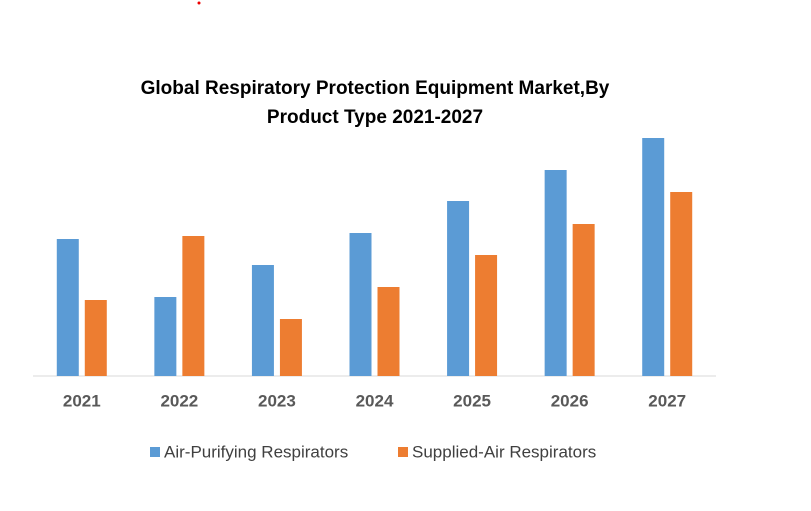 This screenshot has width=811, height=511. Describe the element at coordinates (472, 400) in the screenshot. I see `x-tick-label: 2025` at that location.